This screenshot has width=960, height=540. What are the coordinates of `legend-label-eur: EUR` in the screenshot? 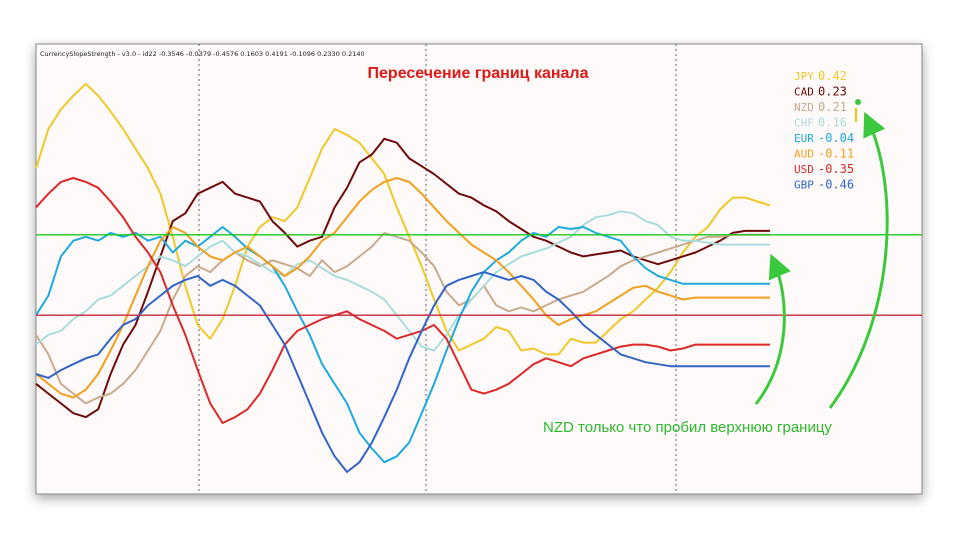 It's located at (804, 138).